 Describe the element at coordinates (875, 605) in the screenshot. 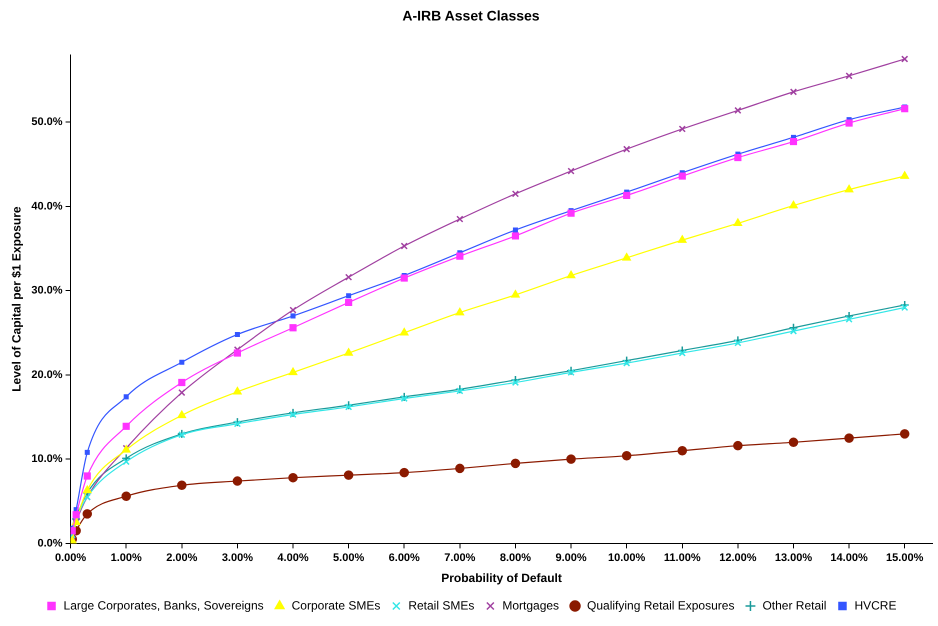

I see `legend-label: HVCRE` at that location.